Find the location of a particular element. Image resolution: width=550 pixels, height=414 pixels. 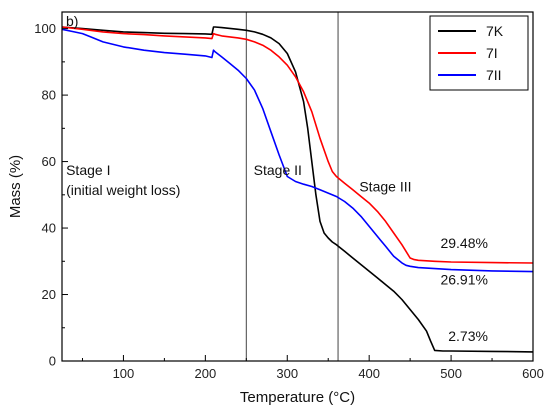

stage-label: Stage II is located at coordinates (278, 170).